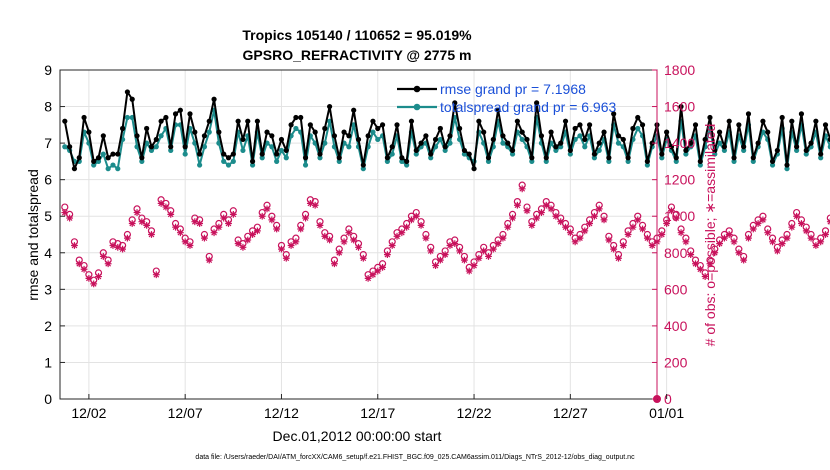  I want to click on y-tick-label-left: 1, so click(48, 362).